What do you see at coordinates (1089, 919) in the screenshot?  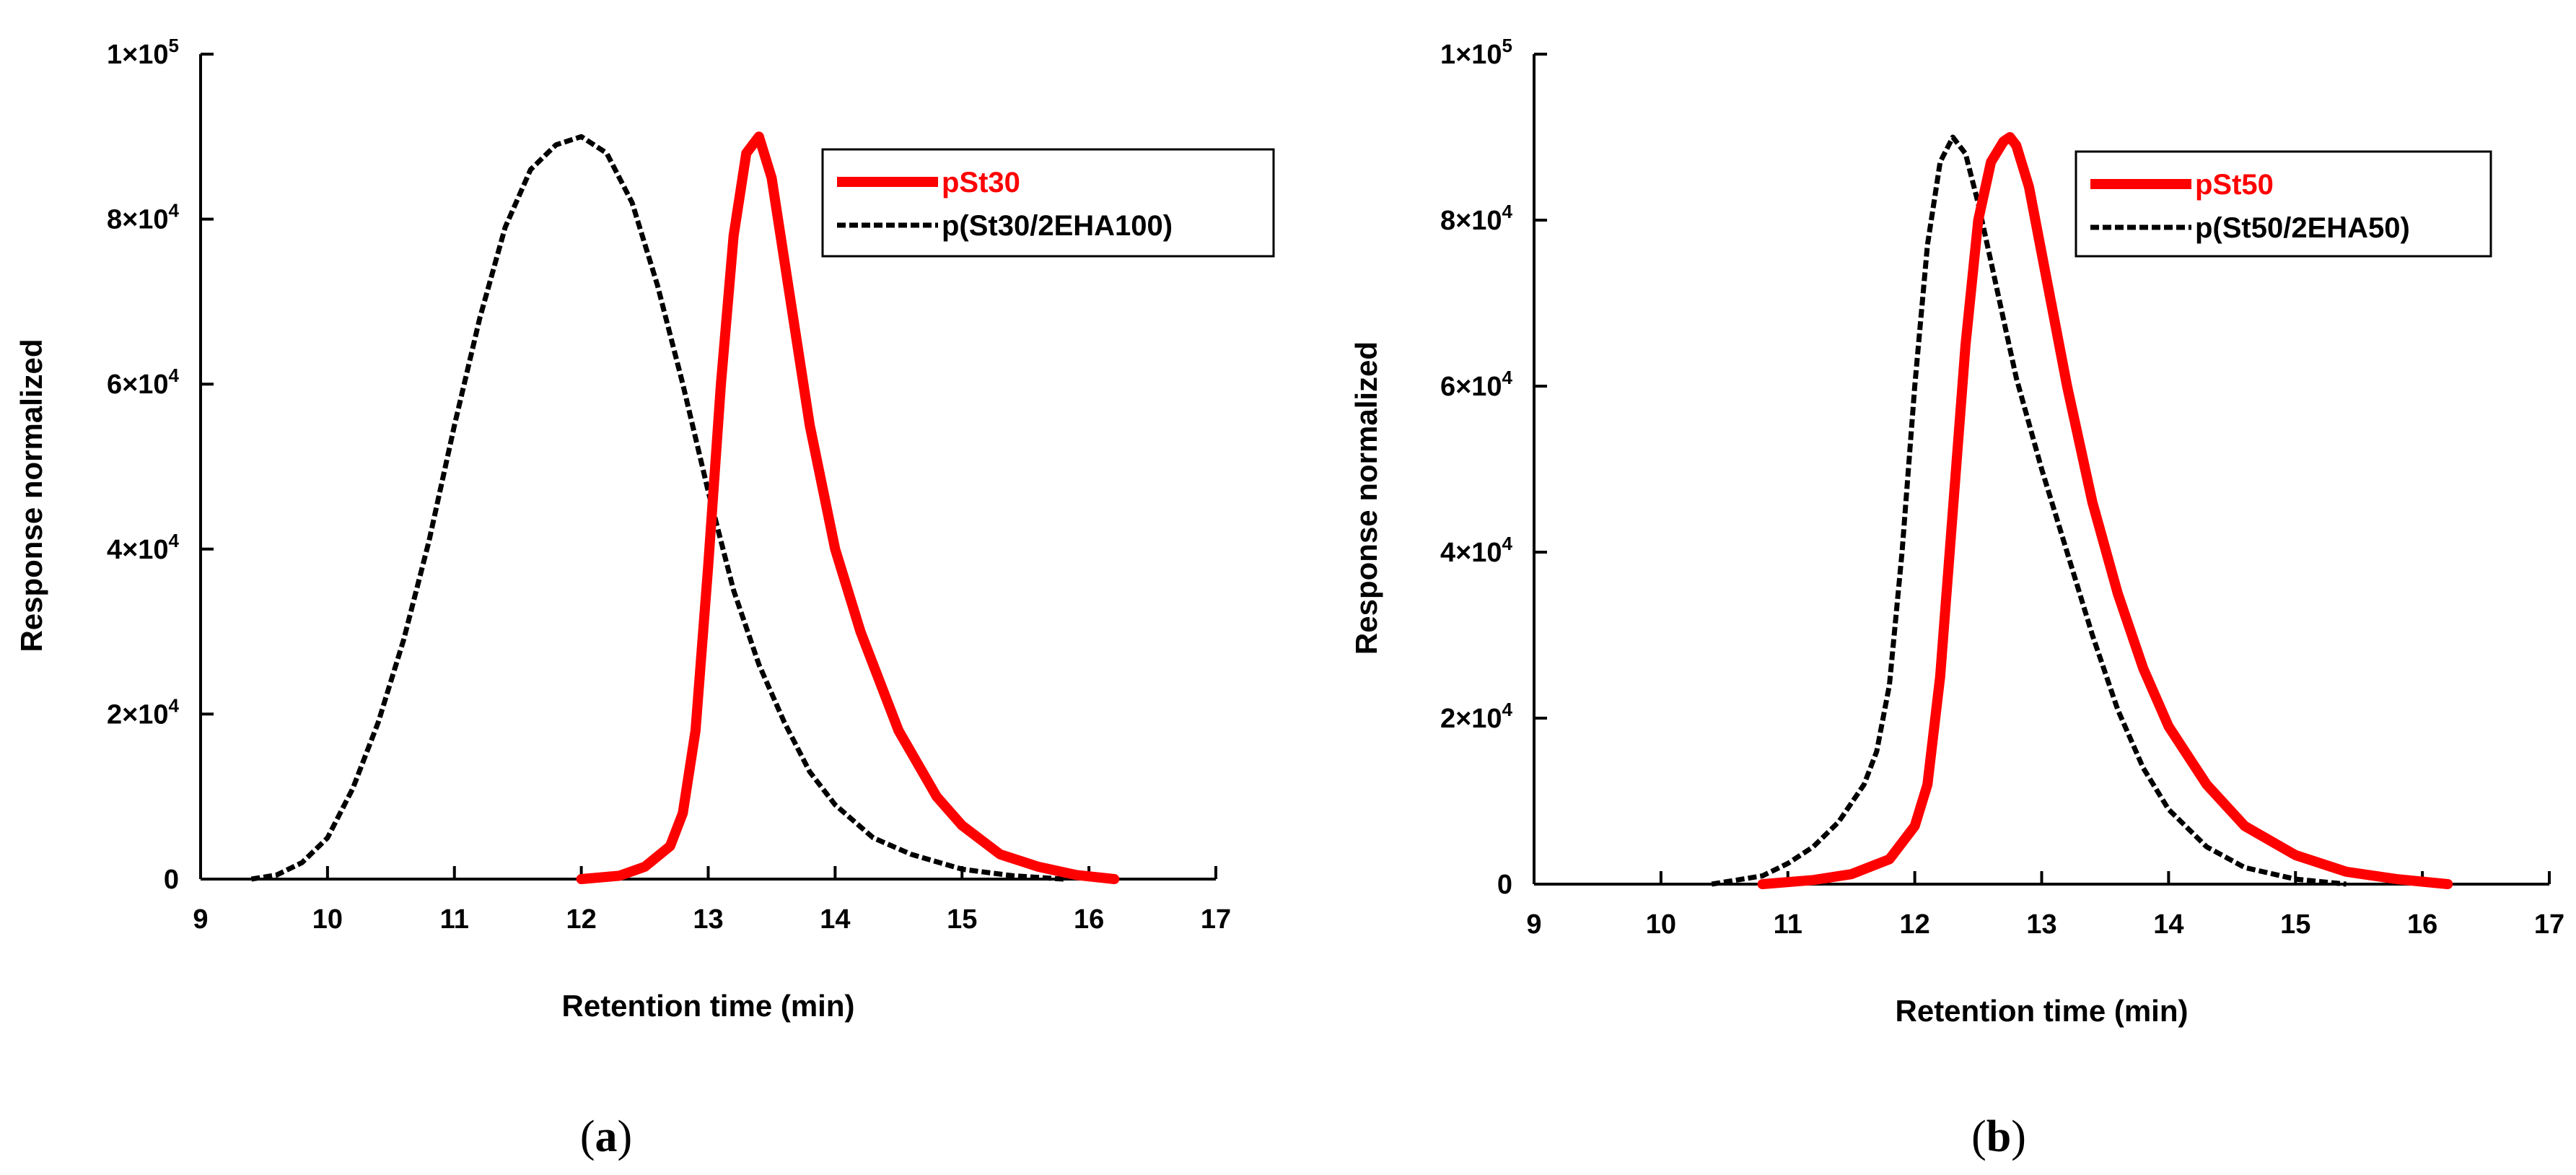 I see `panel-a-x-tick-label: 16` at bounding box center [1089, 919].